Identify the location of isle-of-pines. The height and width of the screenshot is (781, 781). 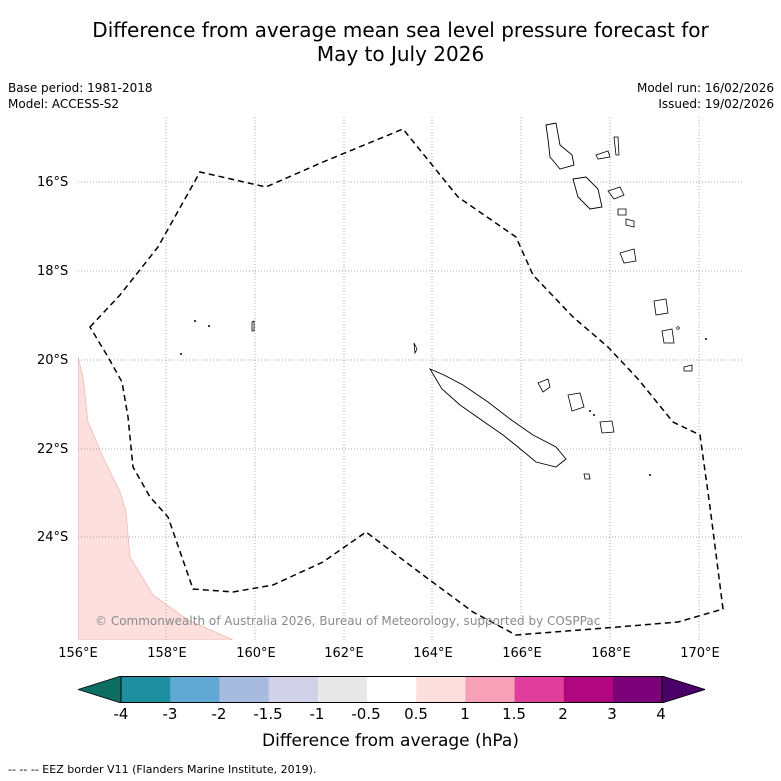
(587, 476).